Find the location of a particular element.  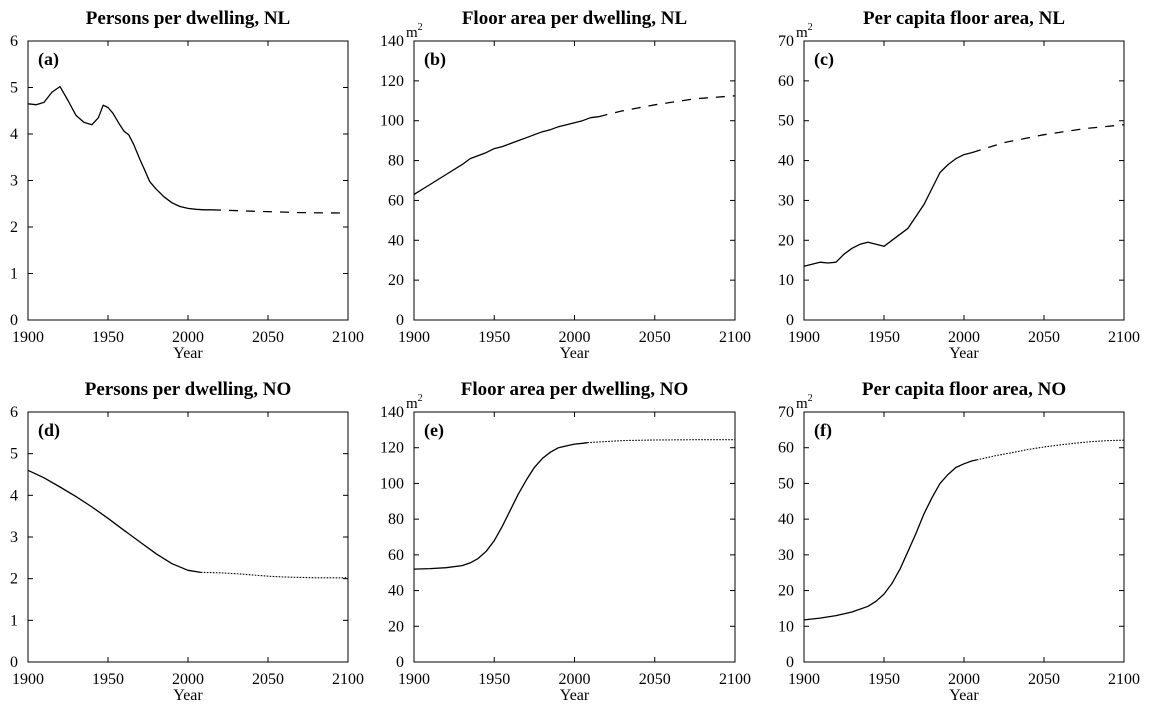

chart-title: Floor area per dwelling, NO is located at coordinates (574, 389).